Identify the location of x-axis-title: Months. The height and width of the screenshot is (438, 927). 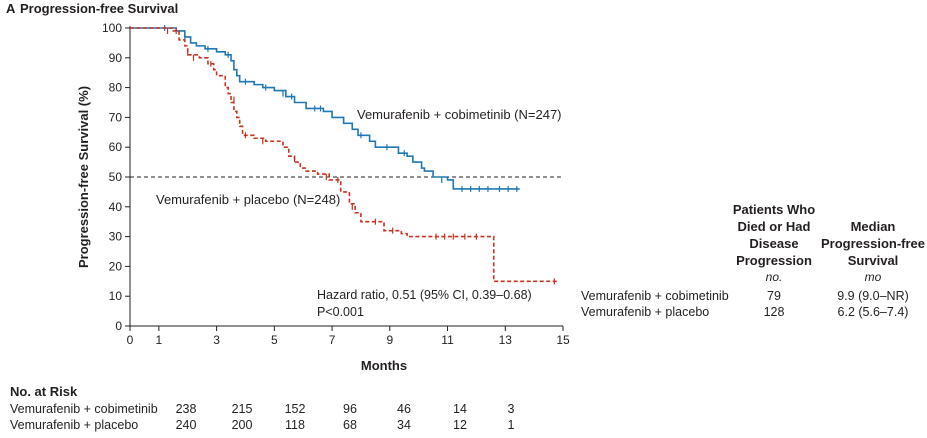
(384, 365).